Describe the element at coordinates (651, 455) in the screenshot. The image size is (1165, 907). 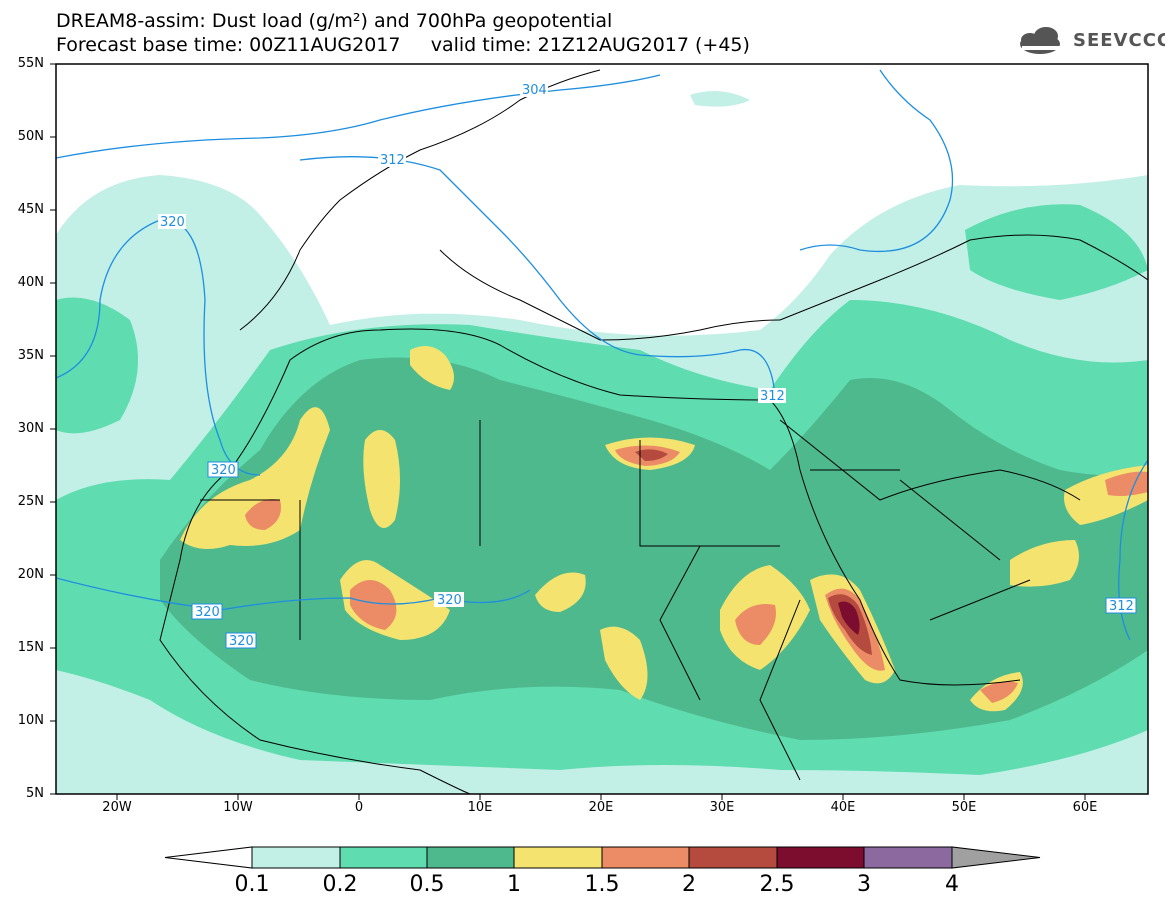
I see `dust-region-extreme` at that location.